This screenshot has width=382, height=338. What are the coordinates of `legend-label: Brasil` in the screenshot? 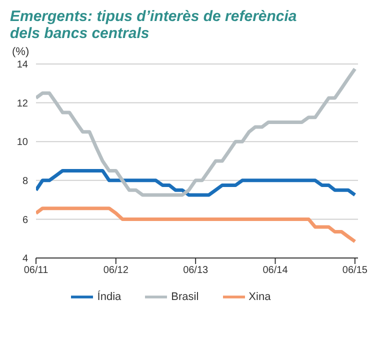 It's located at (185, 296).